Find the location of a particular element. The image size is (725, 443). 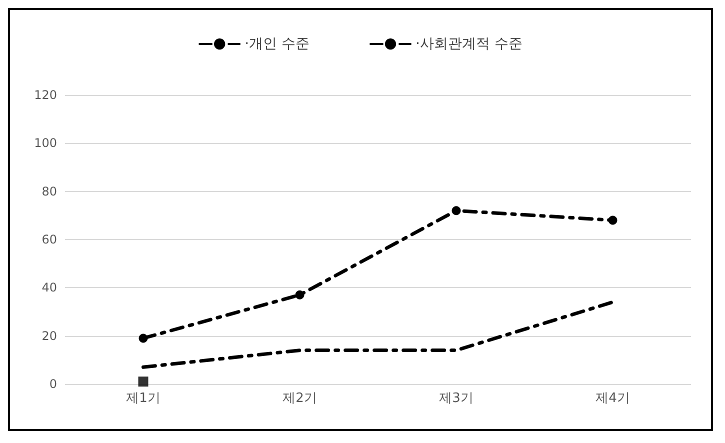

legend-label: ·개인 수준 is located at coordinates (277, 44).